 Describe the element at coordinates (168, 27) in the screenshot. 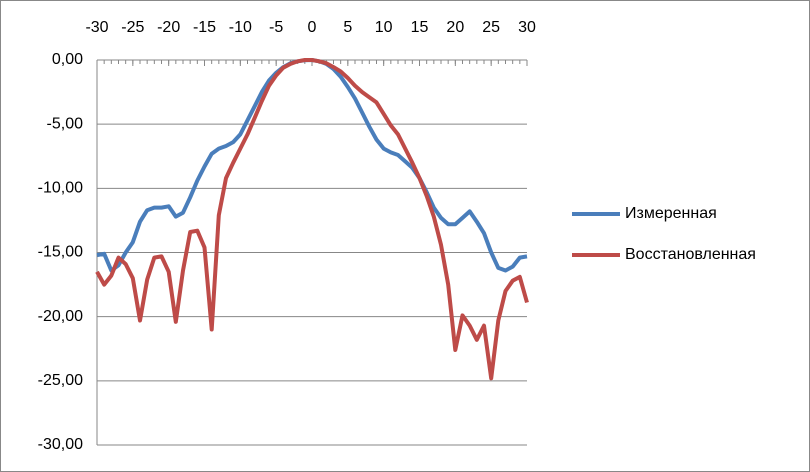

I see `x-tick-label: -20` at that location.